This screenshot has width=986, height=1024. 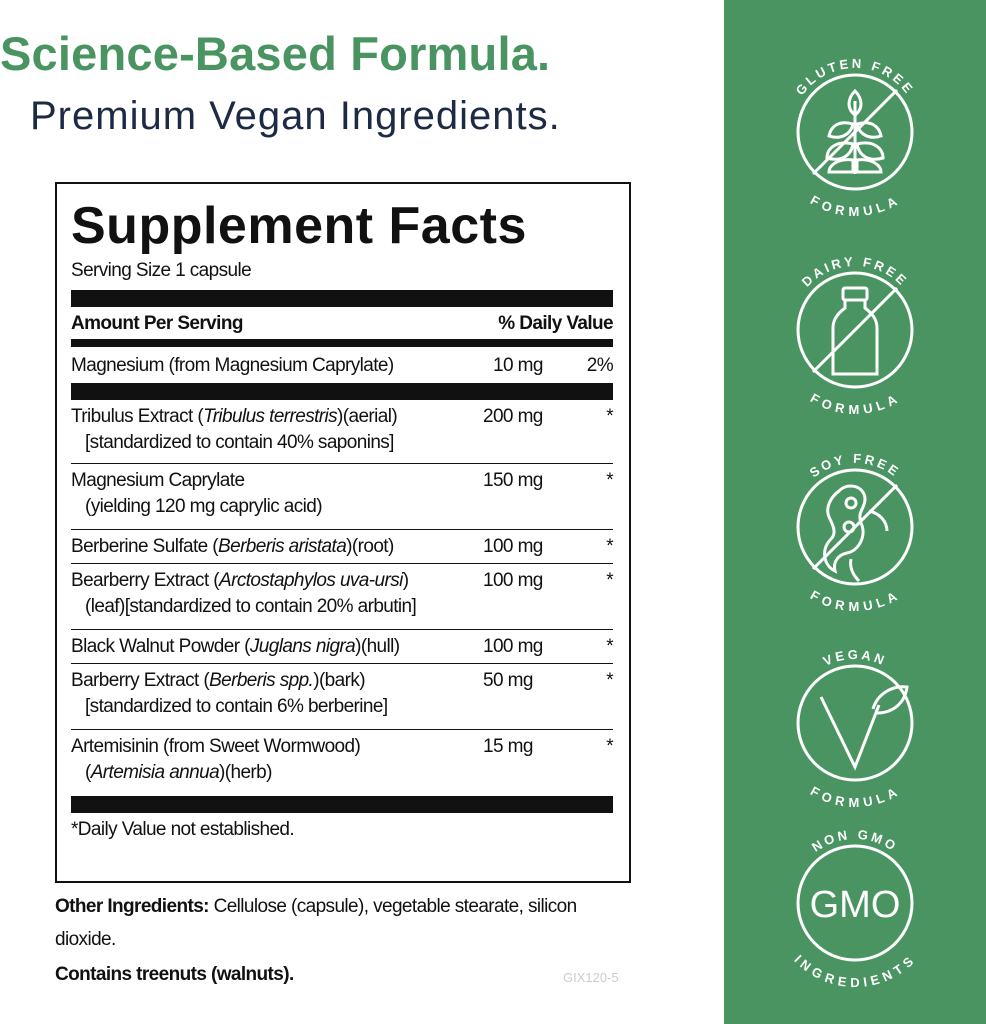 I want to click on badge-top-text: NON GMO, so click(x=853, y=841).